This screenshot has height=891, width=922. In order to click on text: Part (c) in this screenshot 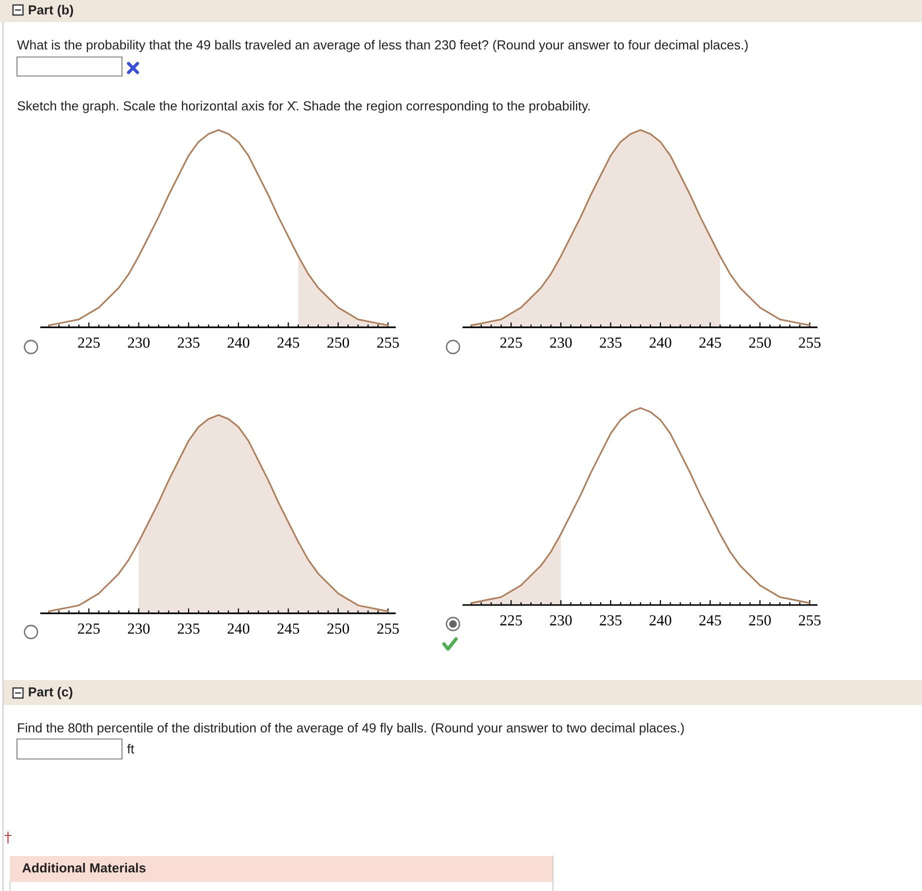, I will do `click(50, 693)`.